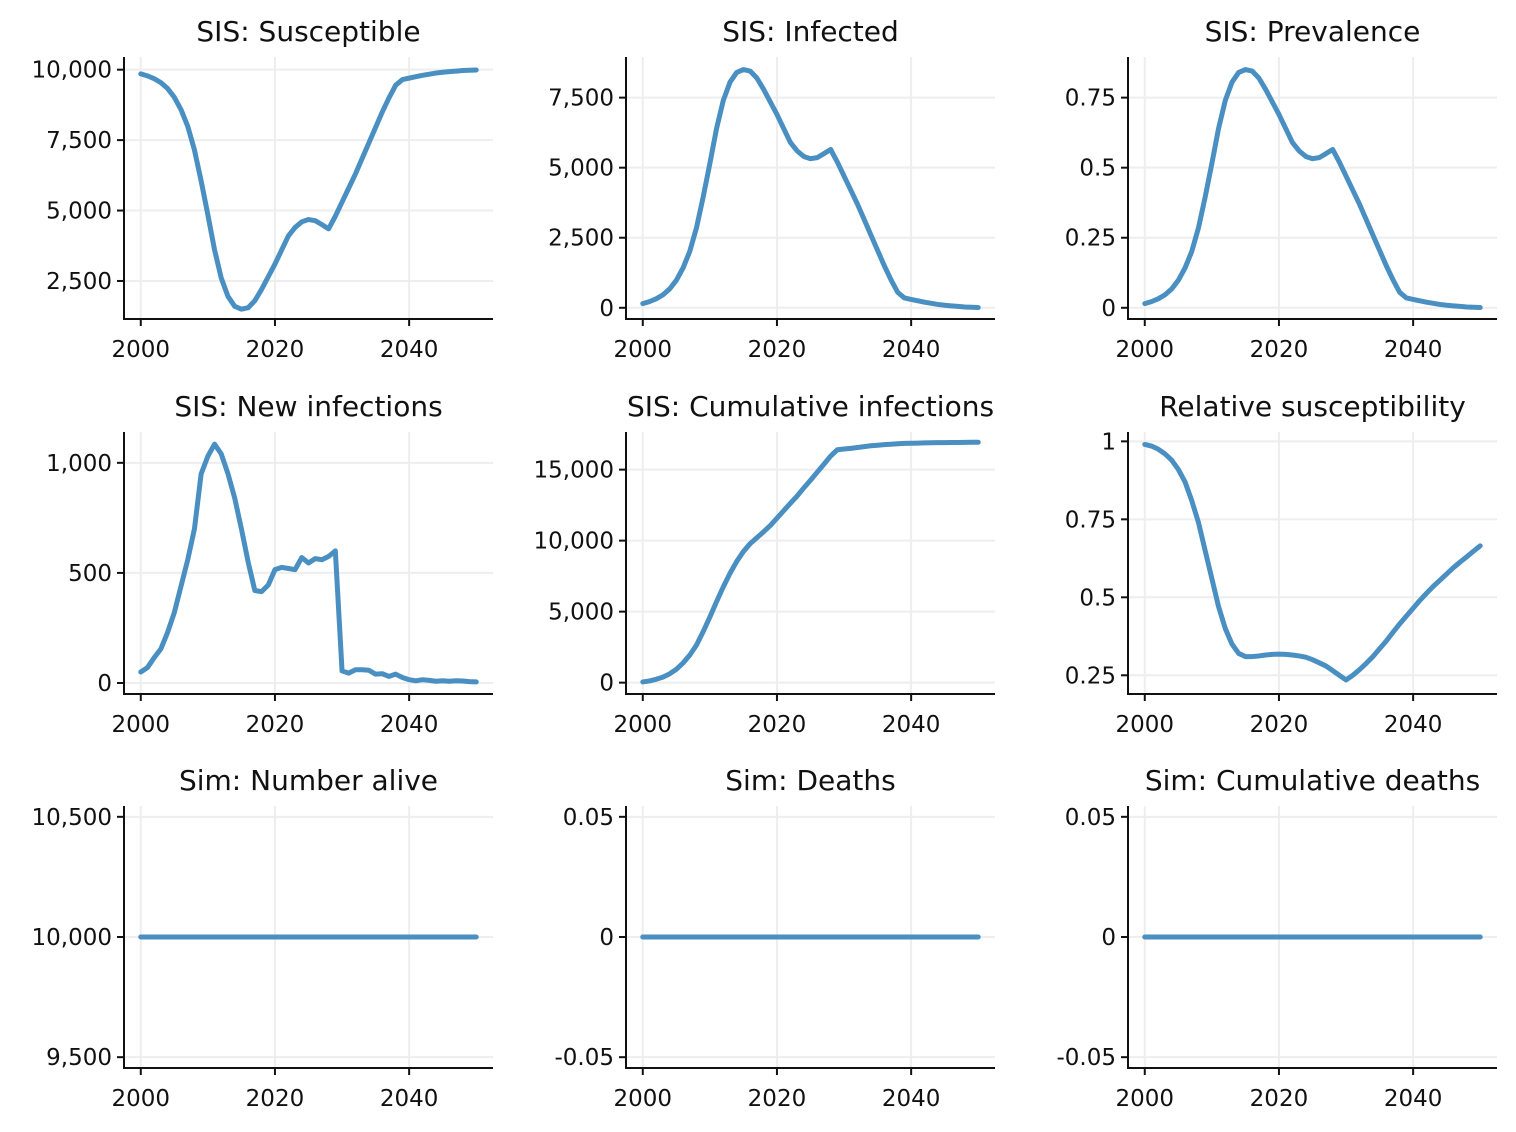 Image resolution: width=1516 pixels, height=1132 pixels. I want to click on y-tick-label: 10,500, so click(72, 818).